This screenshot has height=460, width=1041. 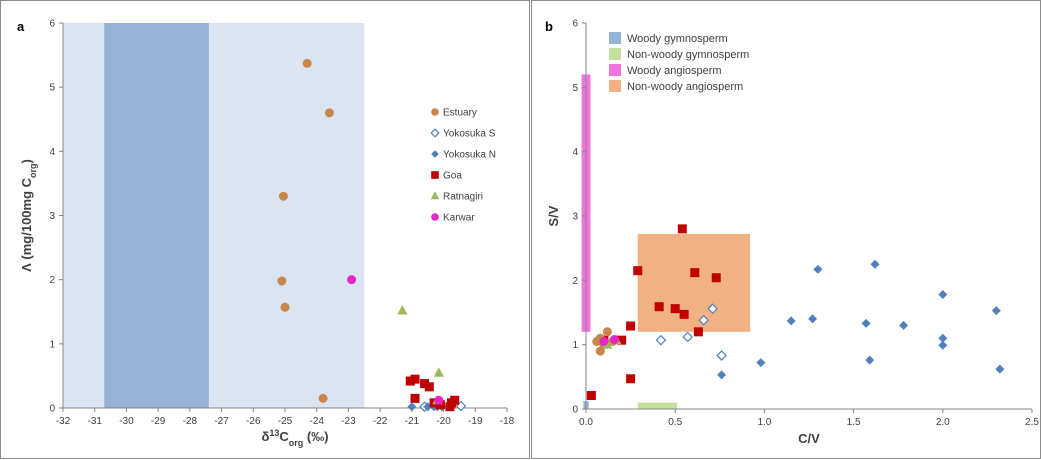 What do you see at coordinates (1032, 422) in the screenshot?
I see `x-tick-label: 2.5` at bounding box center [1032, 422].